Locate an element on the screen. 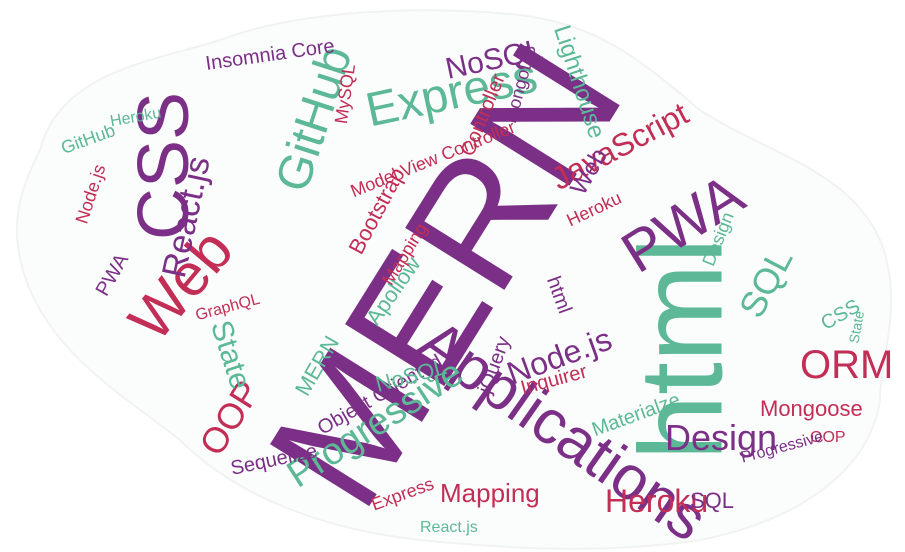  word-design: Design is located at coordinates (721, 437).